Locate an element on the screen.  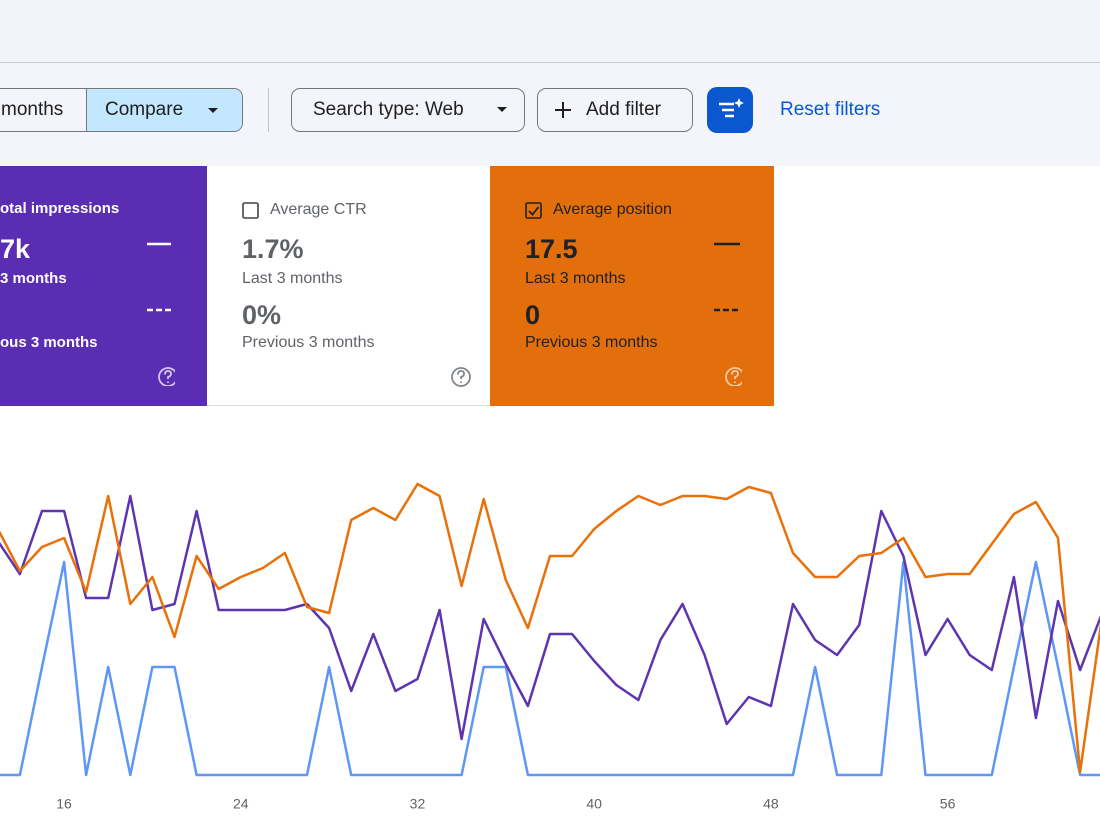
card-period: 3 months is located at coordinates (33, 278).